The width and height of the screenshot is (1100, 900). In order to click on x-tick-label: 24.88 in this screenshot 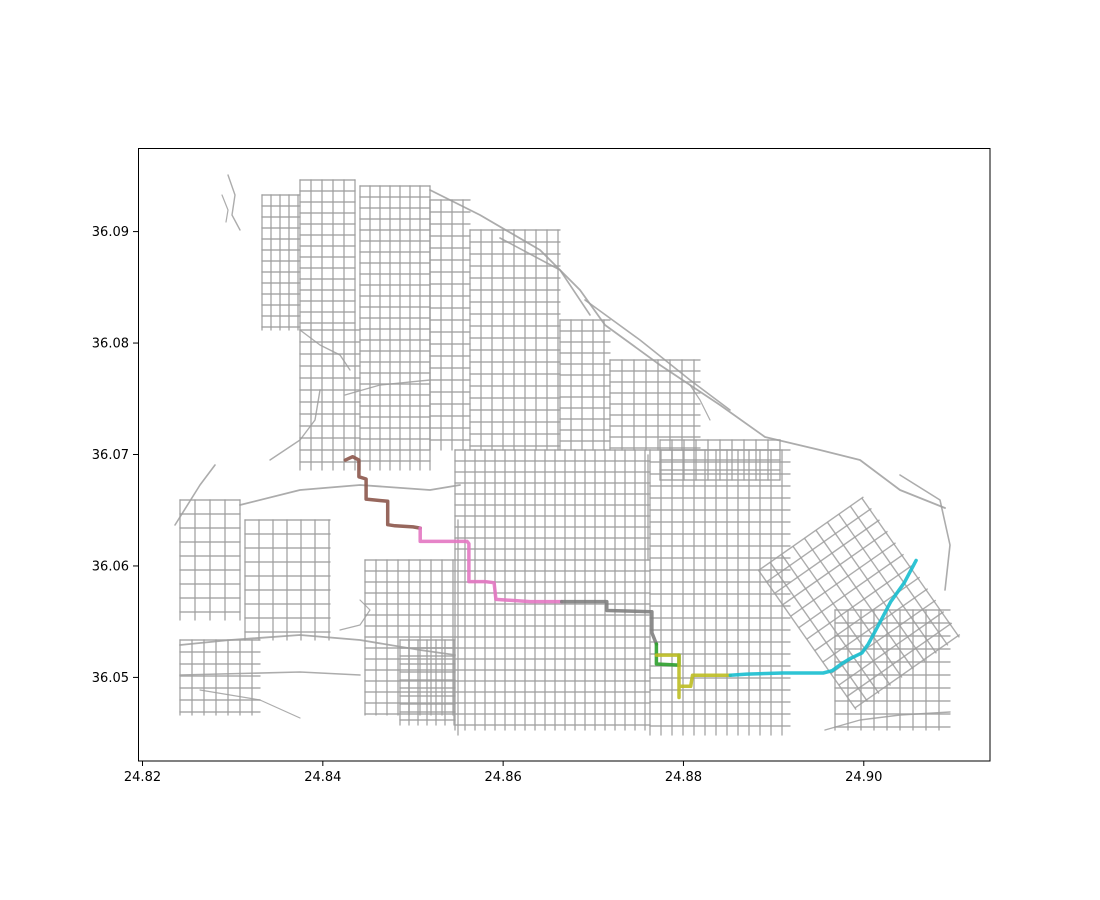, I will do `click(683, 777)`.